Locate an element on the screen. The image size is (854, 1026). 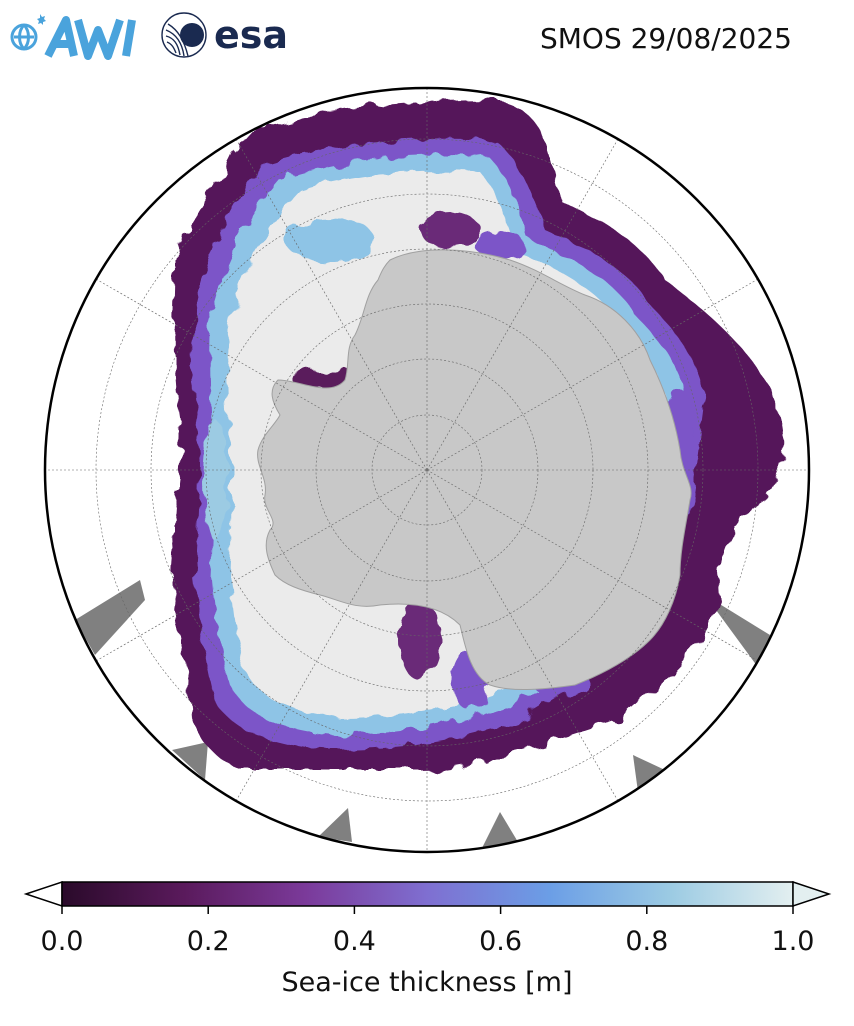
esa-logo: esa is located at coordinates (224, 35).